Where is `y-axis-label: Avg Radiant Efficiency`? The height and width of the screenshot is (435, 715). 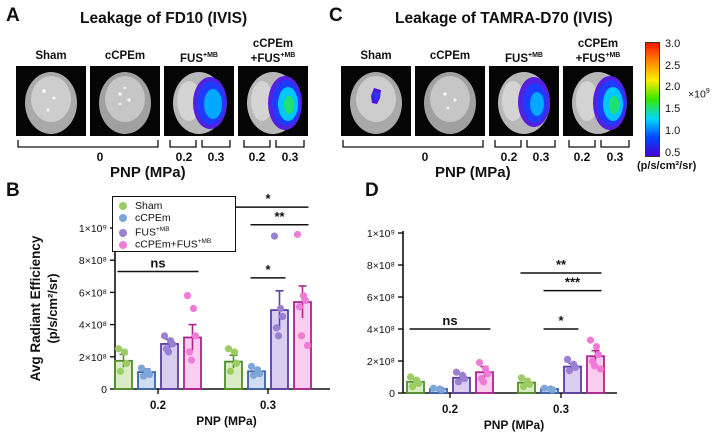
y-axis-label: Avg Radiant Efficiency is located at coordinates (35, 308).